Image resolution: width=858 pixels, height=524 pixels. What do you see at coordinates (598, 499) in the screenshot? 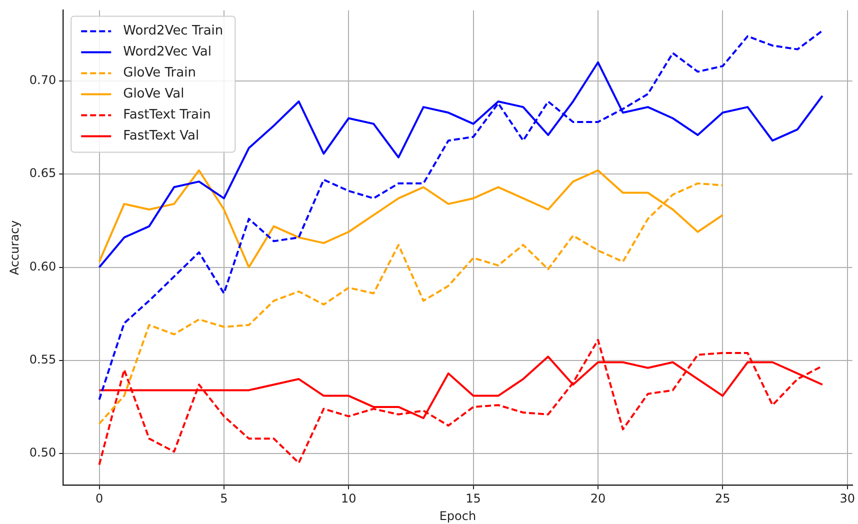
I see `x-tick-label: 20` at bounding box center [598, 499].